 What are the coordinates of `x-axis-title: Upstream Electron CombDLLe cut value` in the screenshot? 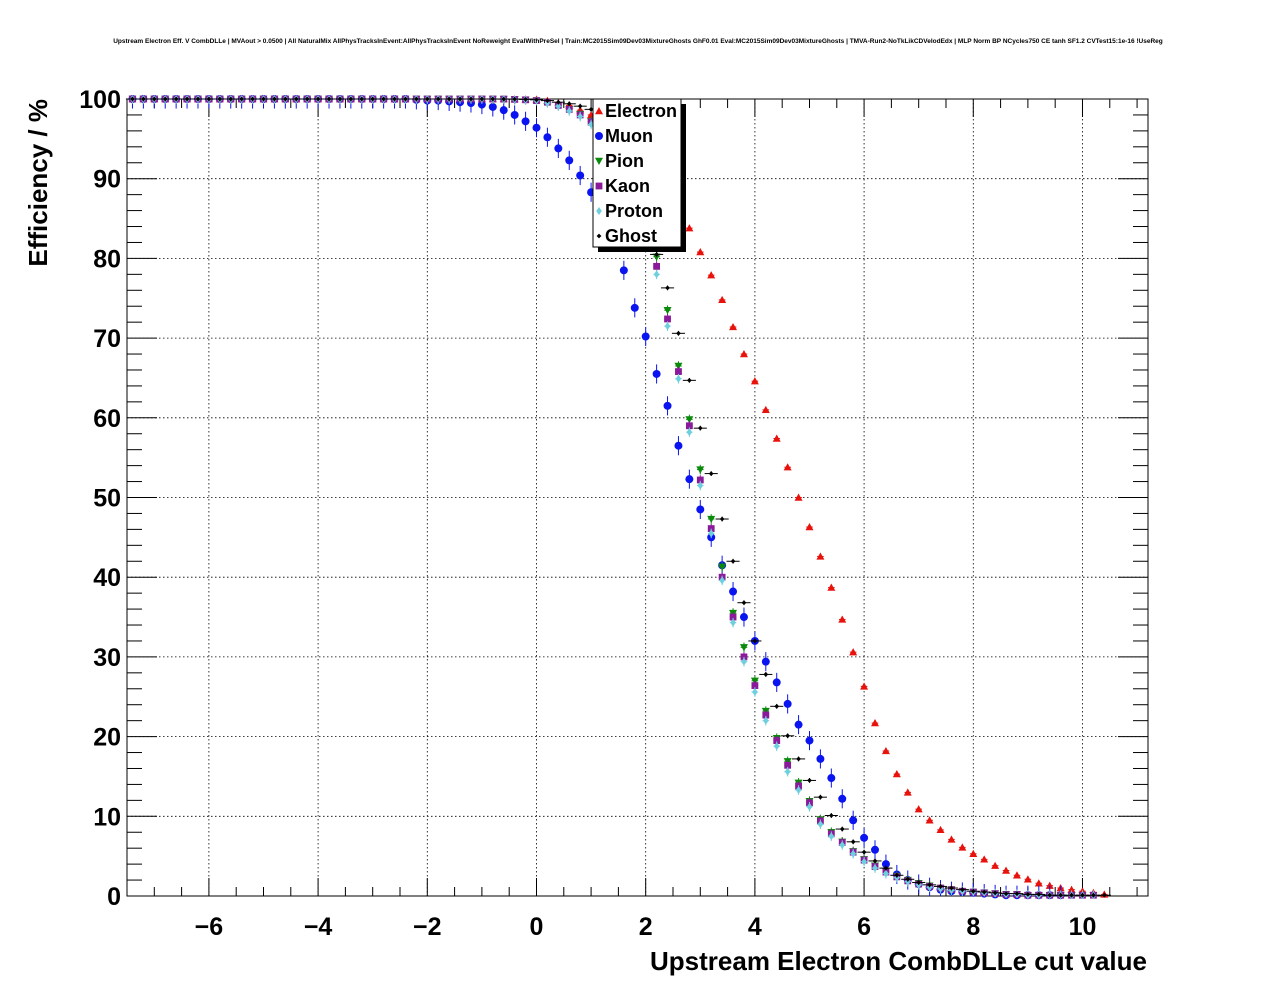 It's located at (898, 961).